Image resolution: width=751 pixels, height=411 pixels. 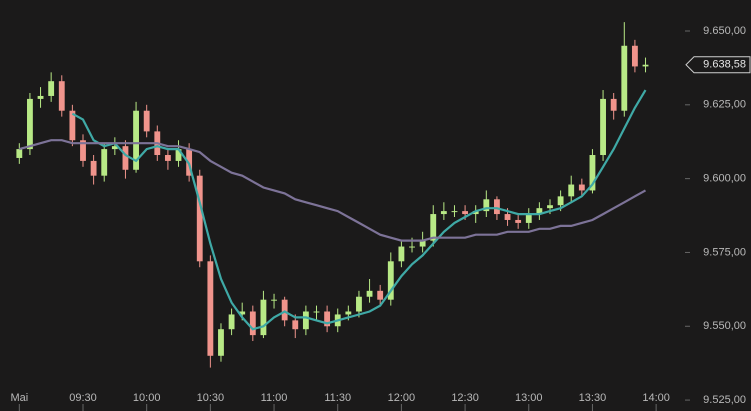 I want to click on y-tick-label: 9.575,00, so click(x=724, y=252).